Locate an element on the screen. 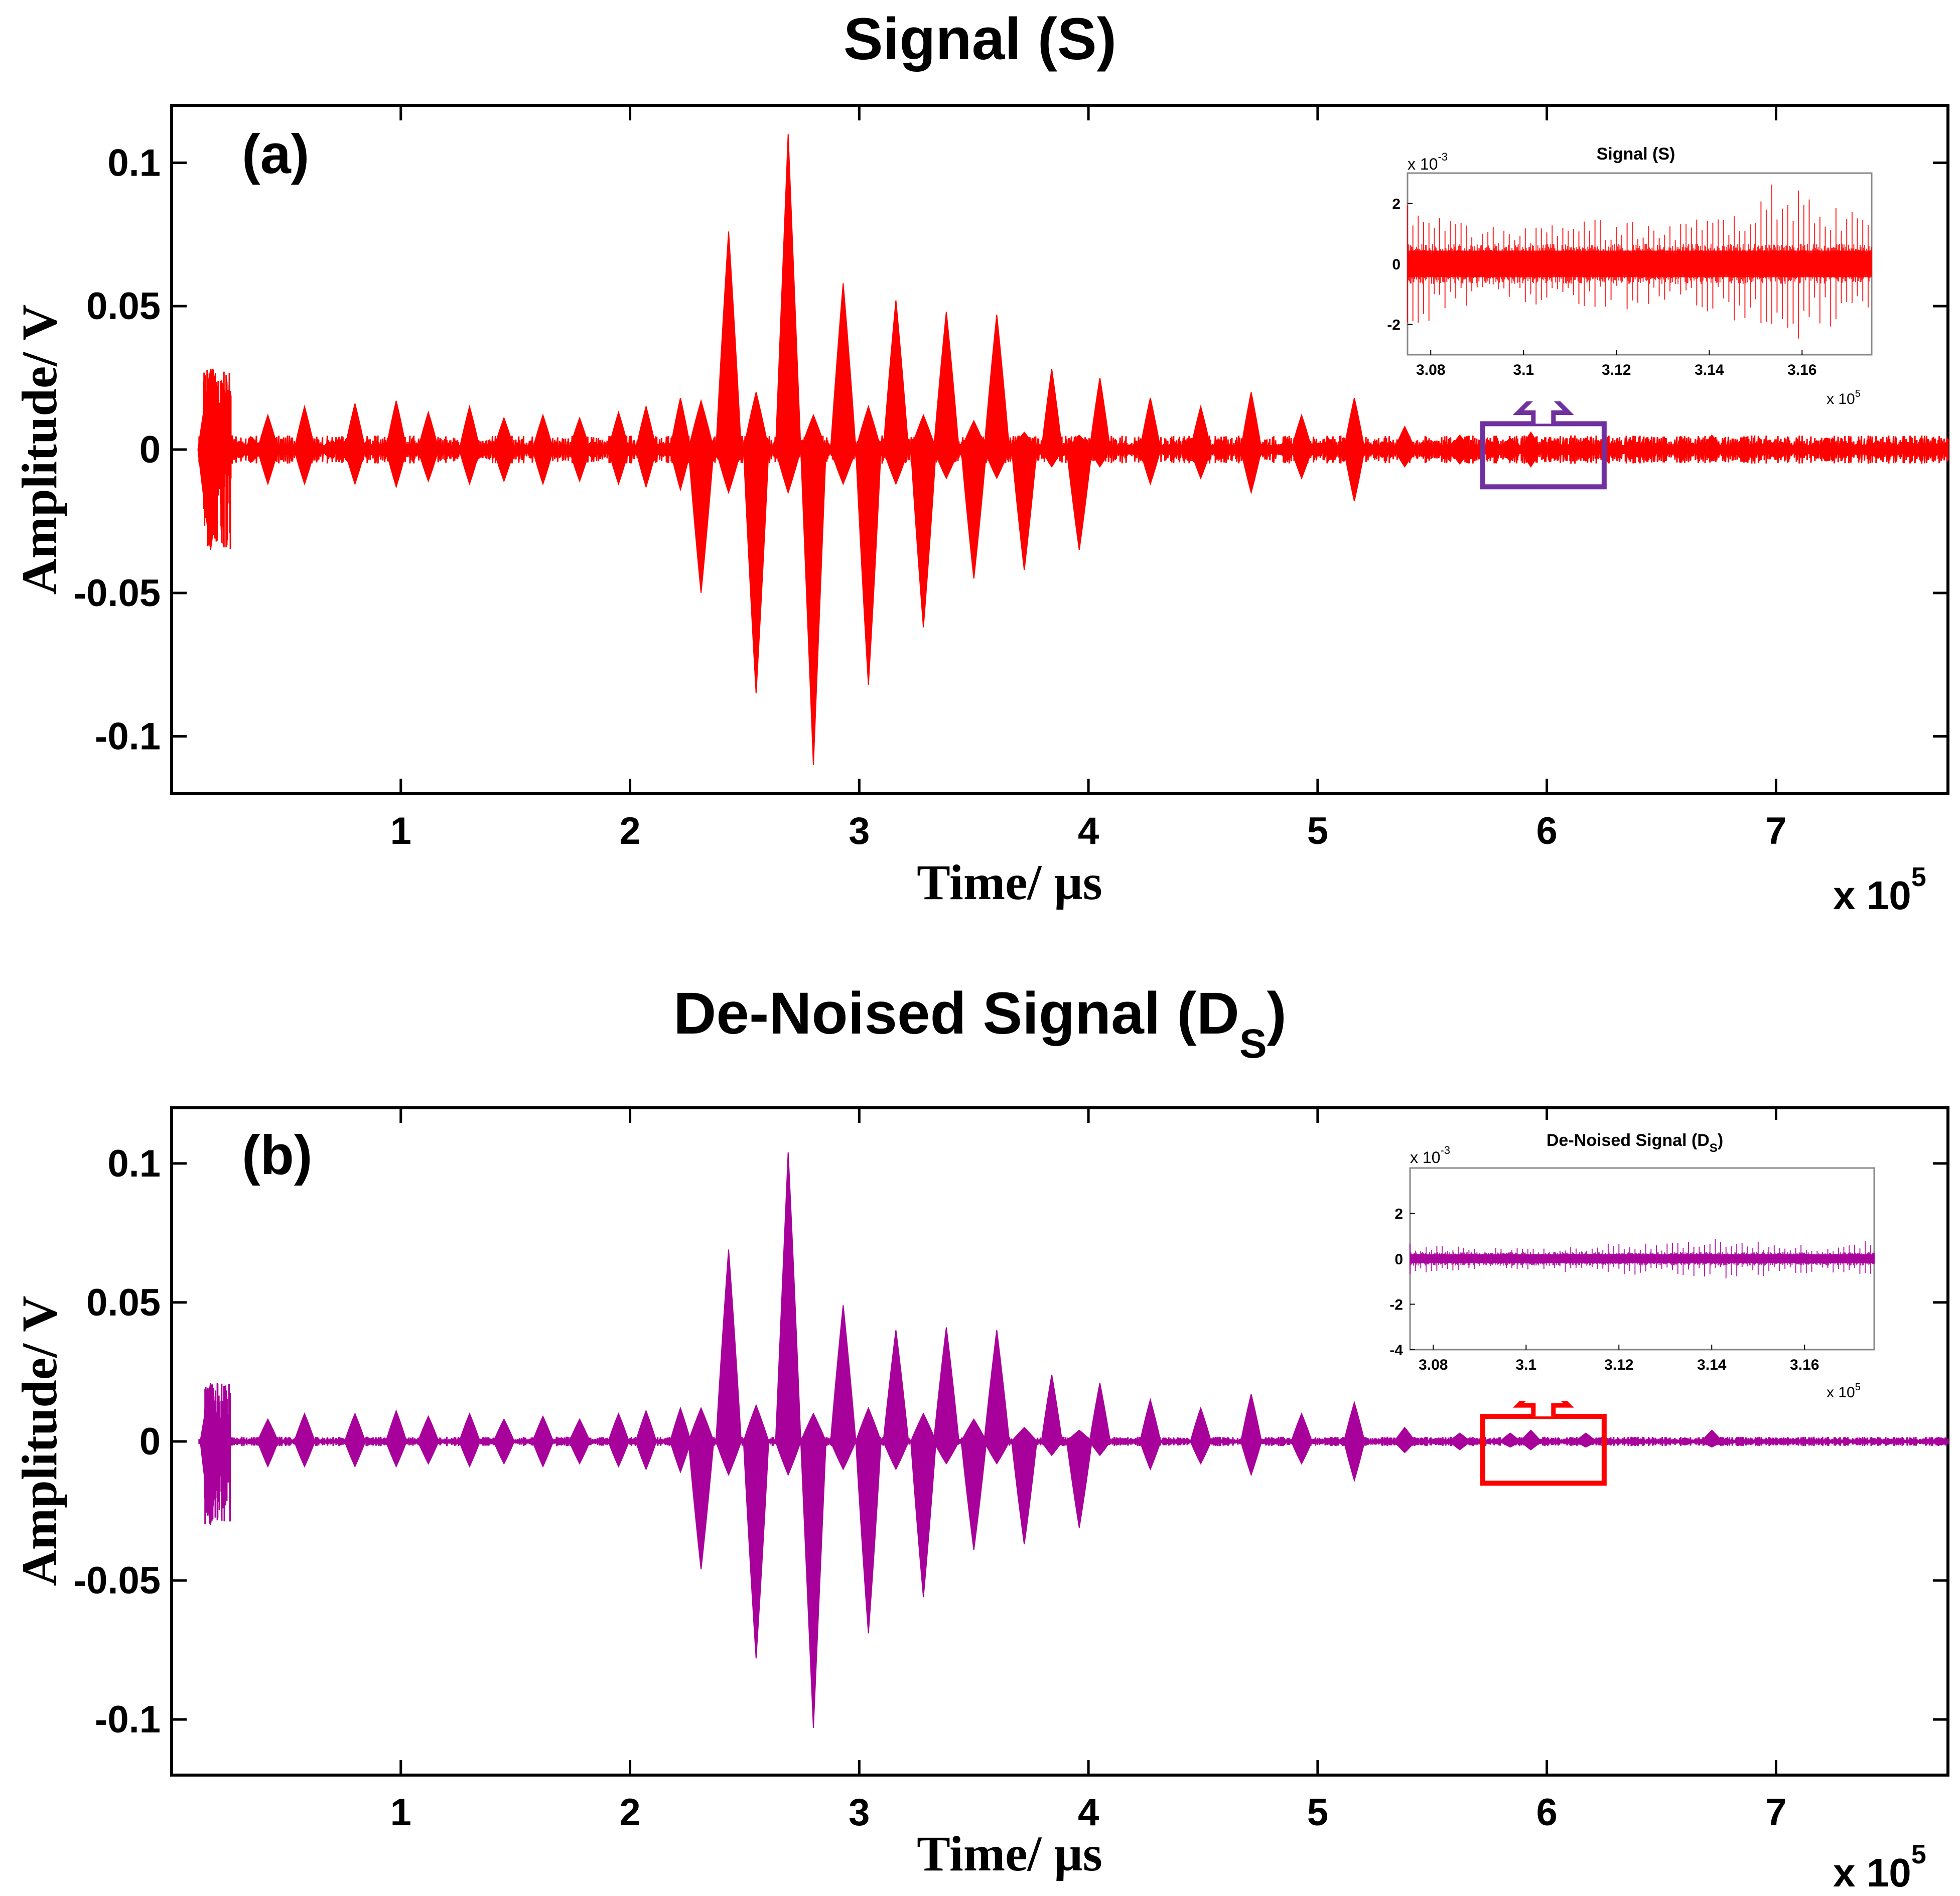 This screenshot has width=1960, height=1896. panel-a-x-exponent-base: x 10 is located at coordinates (1872, 895).